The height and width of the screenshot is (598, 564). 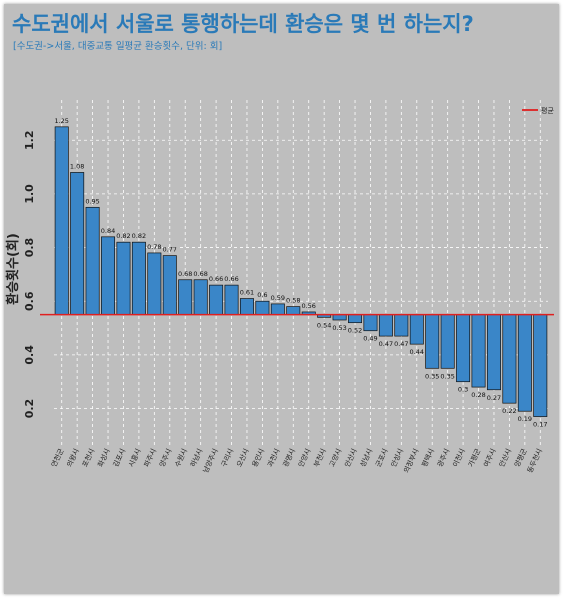 What do you see at coordinates (478, 395) in the screenshot?
I see `data-label: 0.28` at bounding box center [478, 395].